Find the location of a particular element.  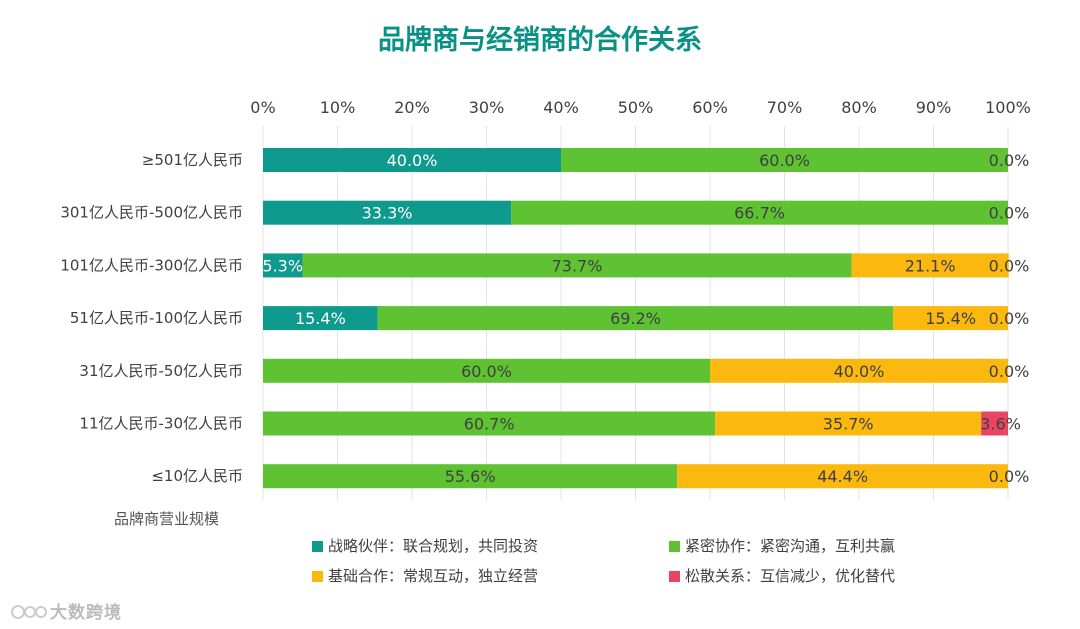

x-tick-label: 90% is located at coordinates (934, 107).